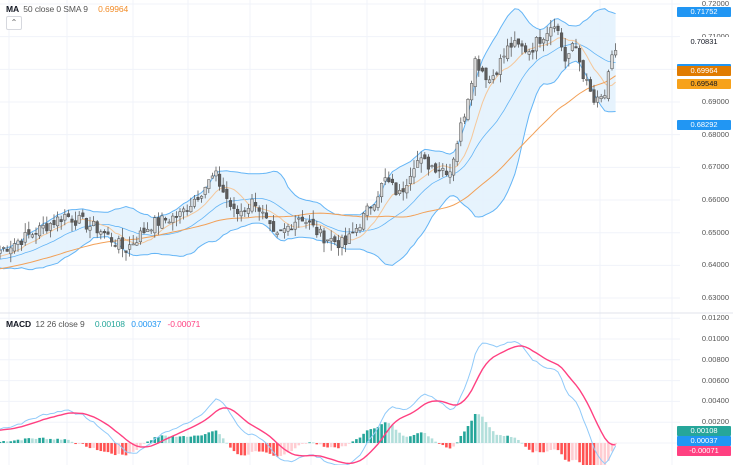 The width and height of the screenshot is (733, 465). I want to click on collapse-legend-button: ⌃, so click(14, 23).